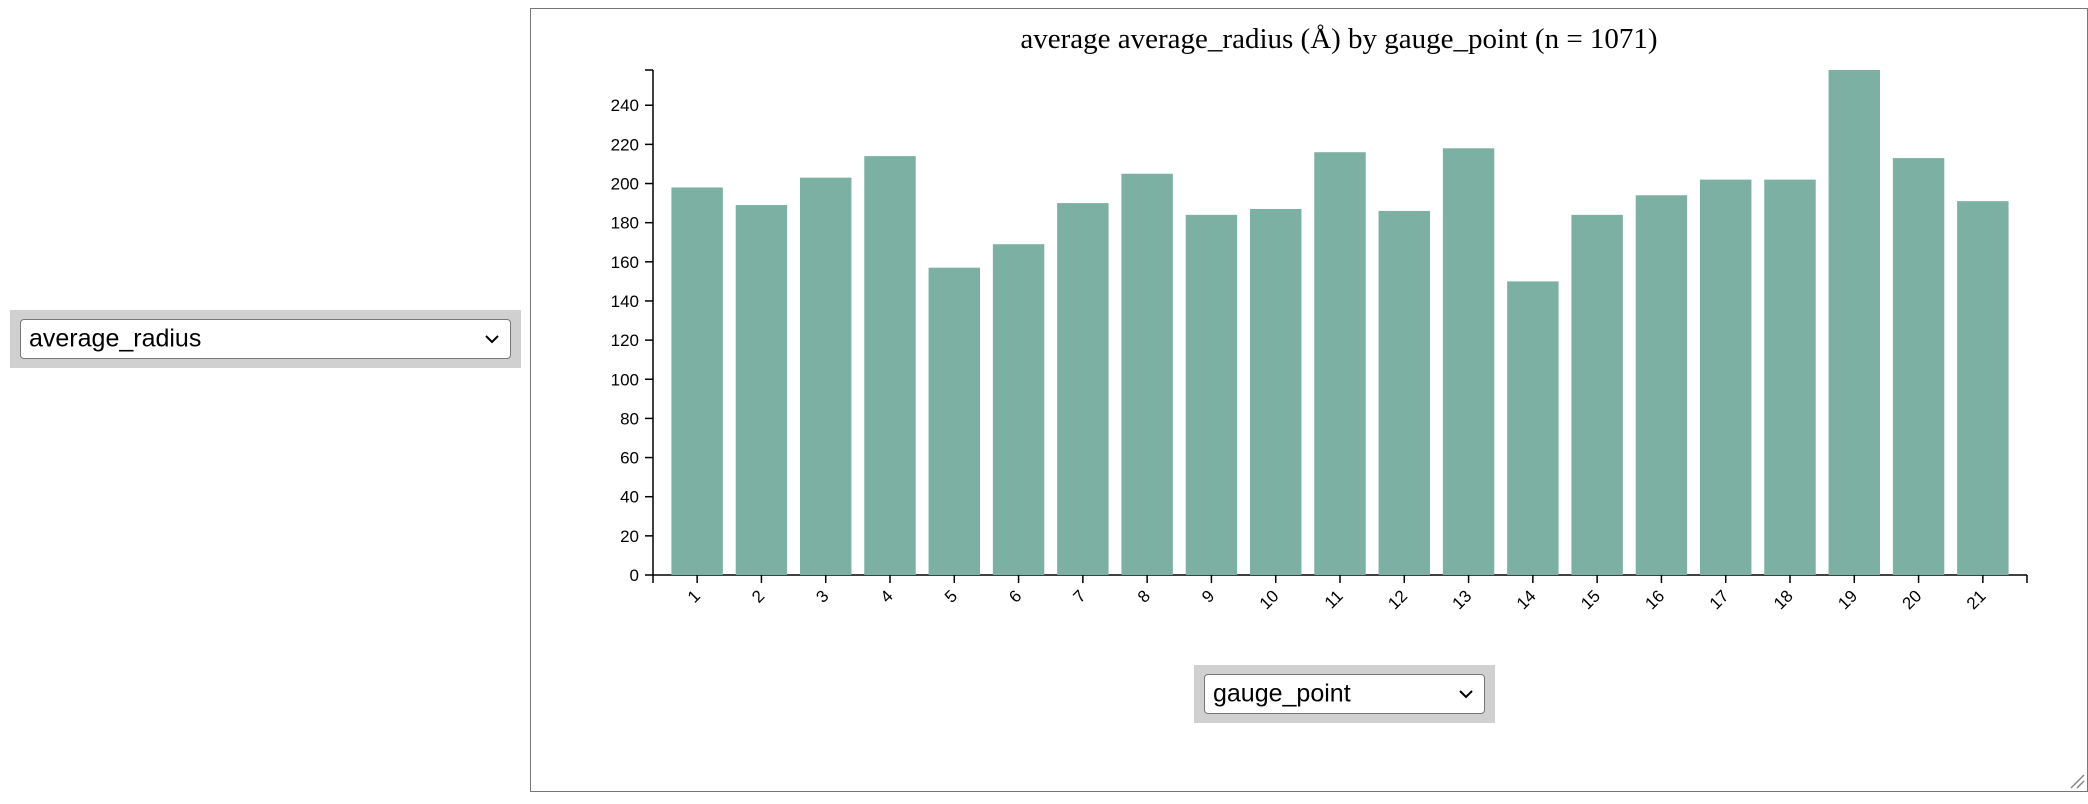 The width and height of the screenshot is (2088, 804). Describe the element at coordinates (1912, 599) in the screenshot. I see `x-tick-label: 20` at that location.